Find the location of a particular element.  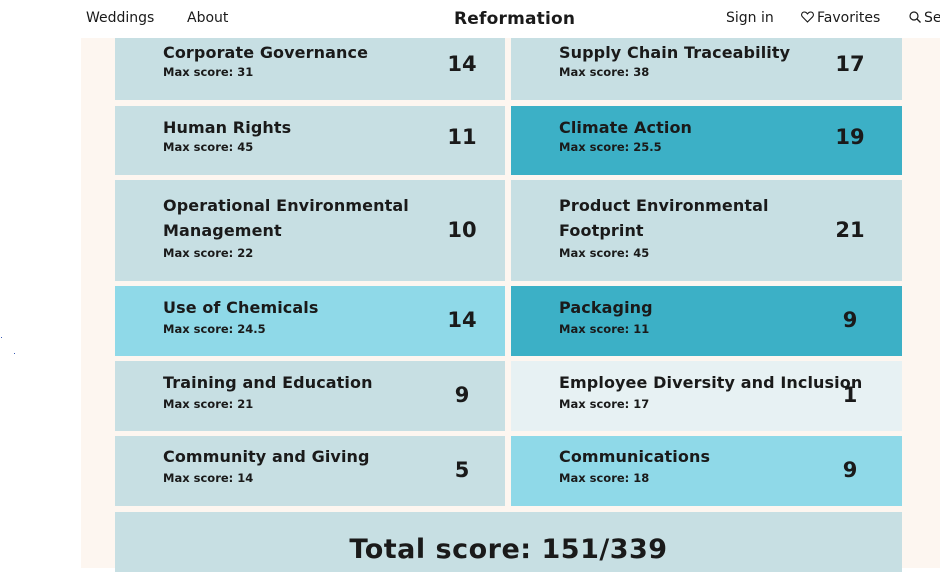

score-card: Climate Action Max score: 25.5 19 is located at coordinates (706, 140).